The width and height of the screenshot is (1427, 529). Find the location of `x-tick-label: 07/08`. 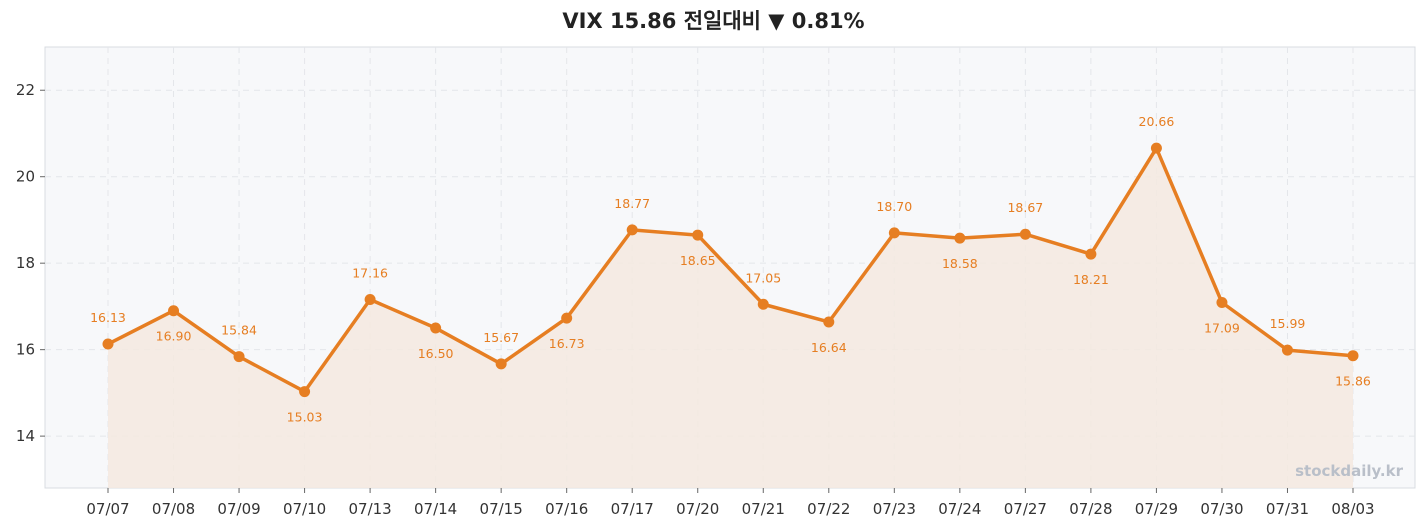

x-tick-label: 07/08 is located at coordinates (173, 509).